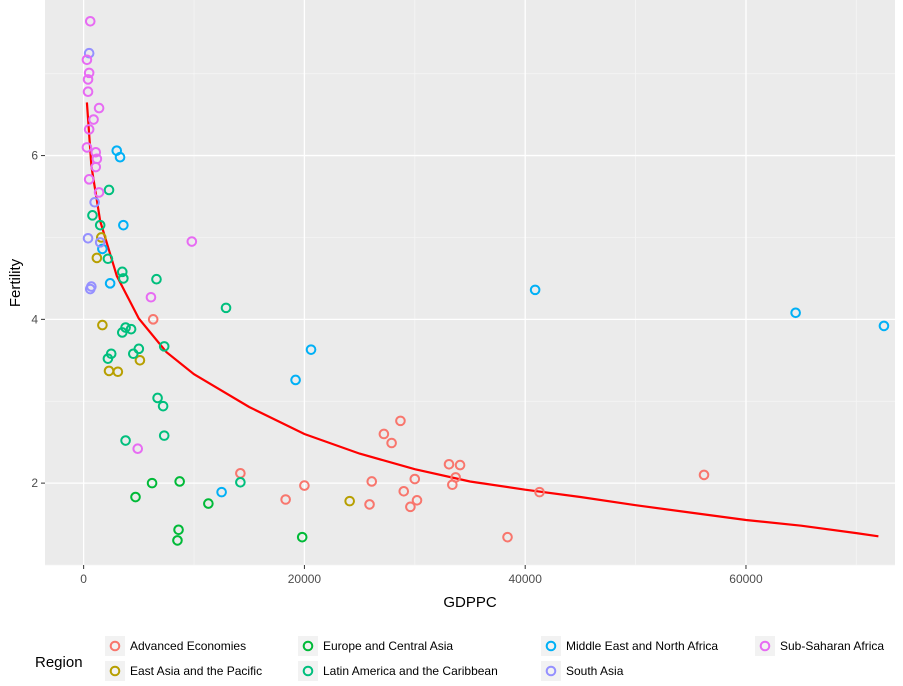  Describe the element at coordinates (410, 671) in the screenshot. I see `legend-label-latin-america-and-the-caribbean: Latin America and the Caribbean` at that location.